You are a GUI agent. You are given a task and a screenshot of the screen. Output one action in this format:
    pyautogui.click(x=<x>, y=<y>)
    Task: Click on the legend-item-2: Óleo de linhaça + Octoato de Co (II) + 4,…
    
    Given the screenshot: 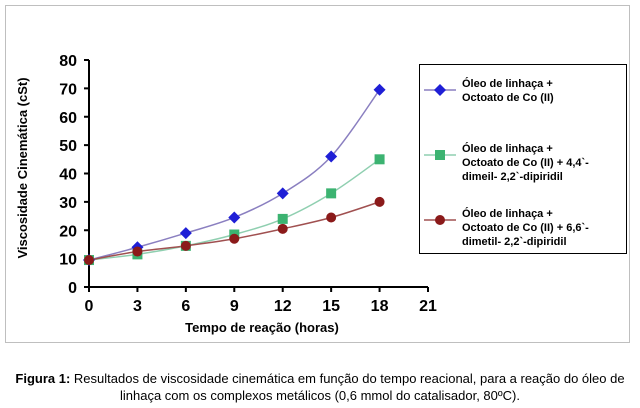 What is the action you would take?
    pyautogui.click(x=523, y=166)
    